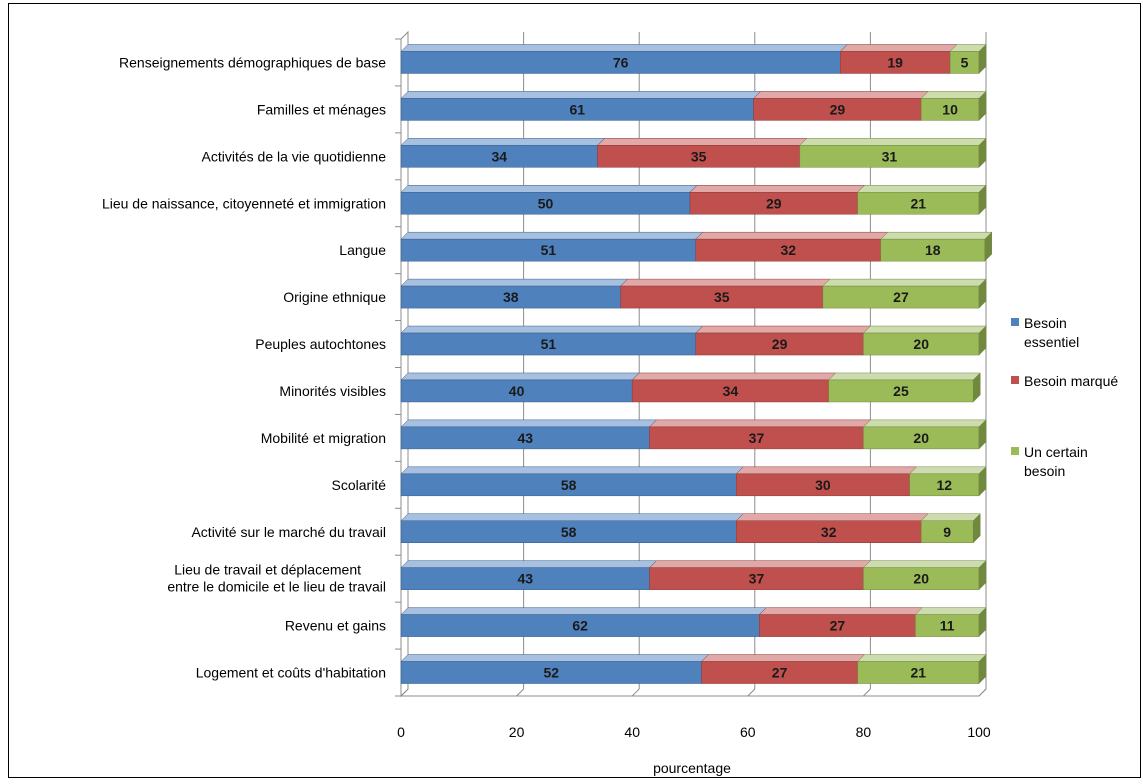  Describe the element at coordinates (950, 109) in the screenshot. I see `data-label: 10` at that location.